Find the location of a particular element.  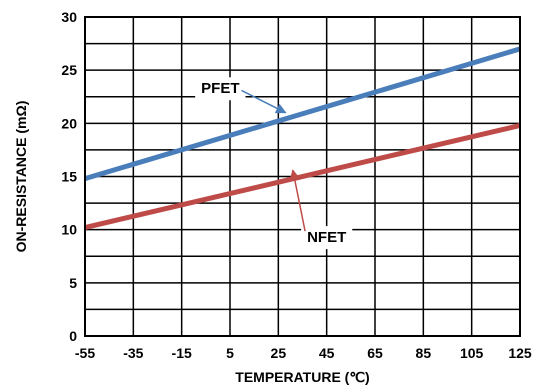

x-tick-label: 25 is located at coordinates (279, 353).